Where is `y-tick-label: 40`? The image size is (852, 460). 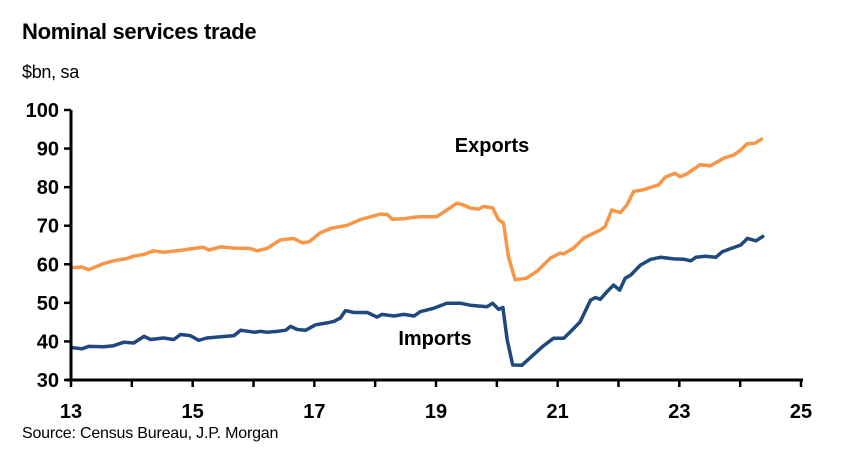 y-tick-label: 40 is located at coordinates (48, 342).